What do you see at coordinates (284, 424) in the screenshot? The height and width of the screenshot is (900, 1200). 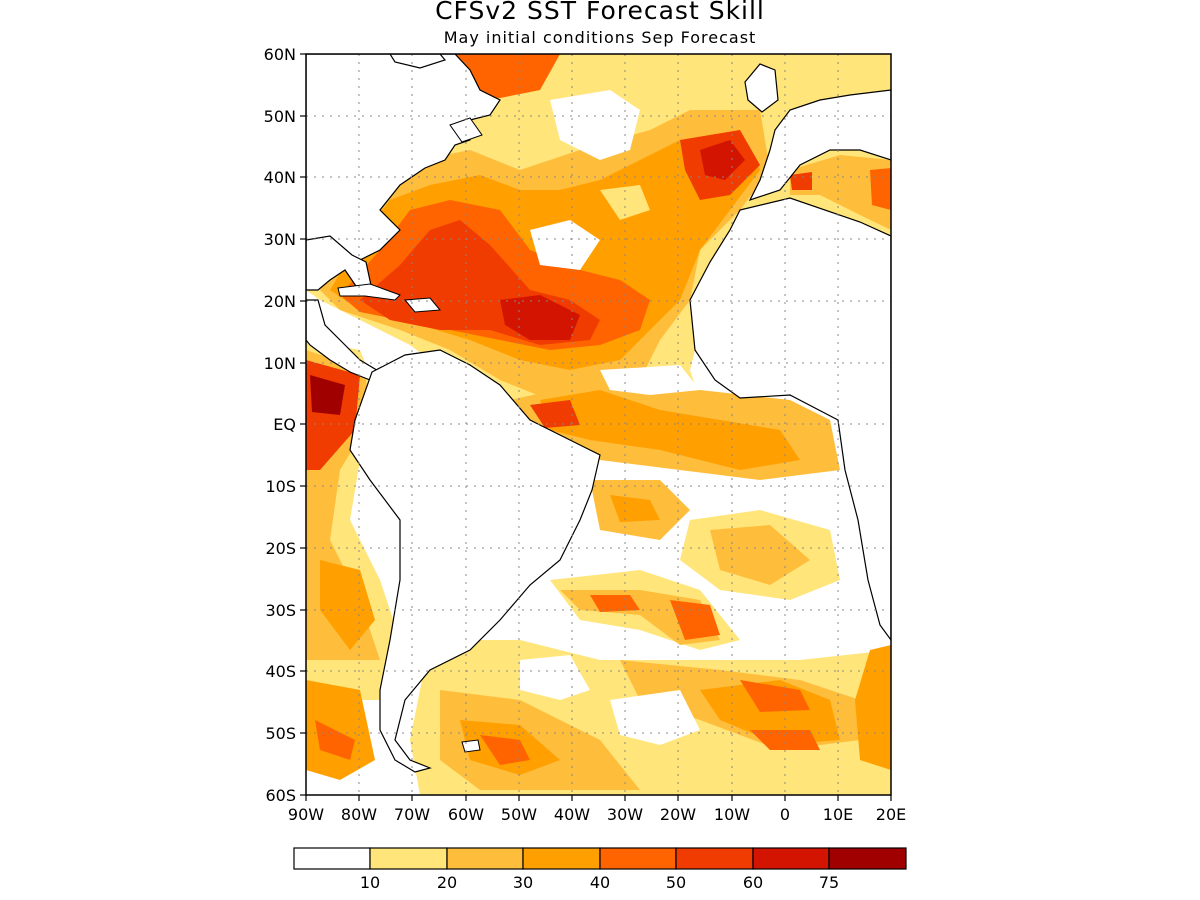 I see `lat-label: EQ` at bounding box center [284, 424].